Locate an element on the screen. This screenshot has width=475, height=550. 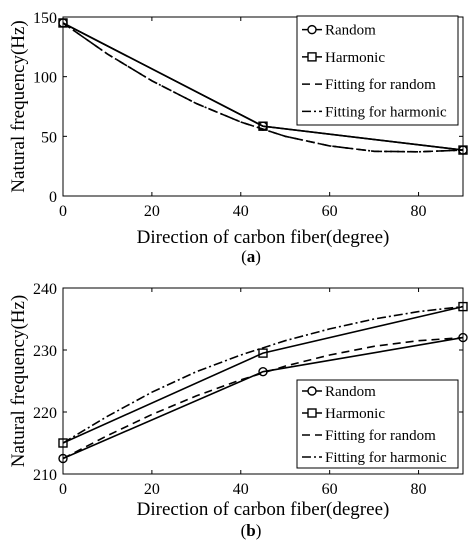
y-tick-label: 230 is located at coordinates (45, 351).